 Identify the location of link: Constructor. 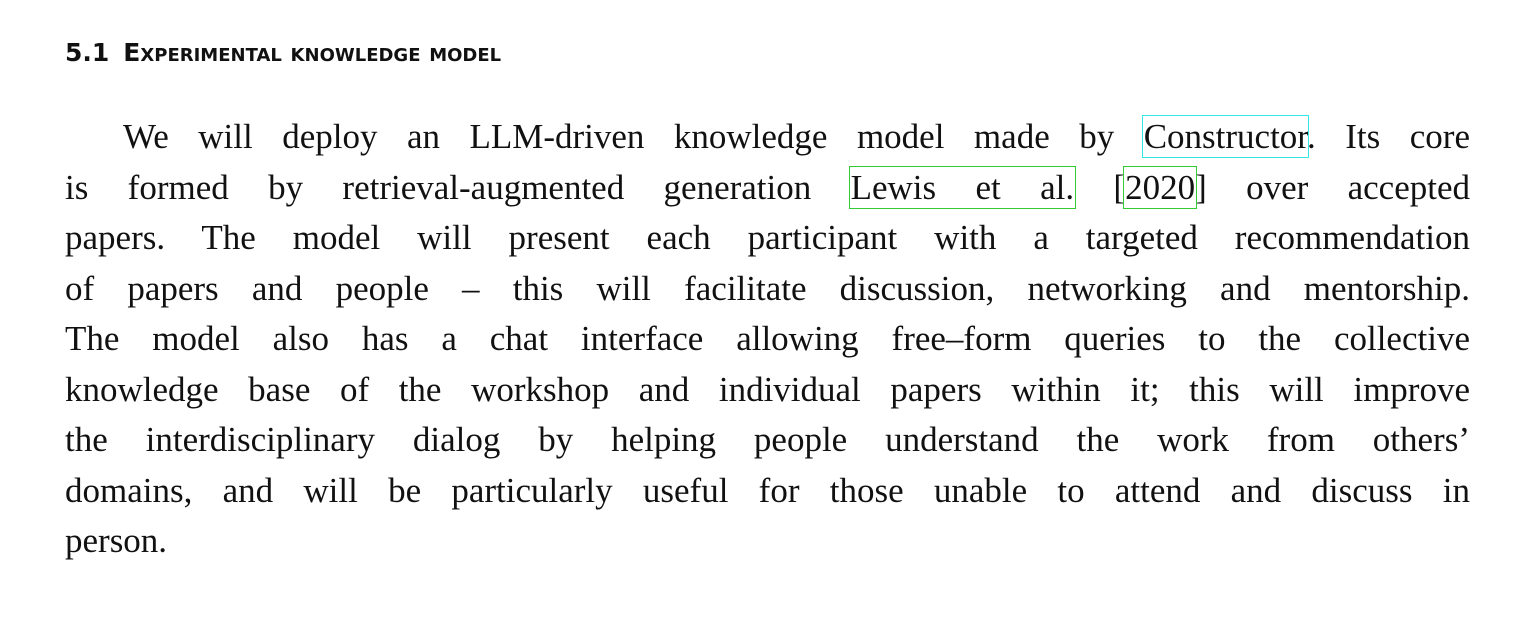
(1225, 136).